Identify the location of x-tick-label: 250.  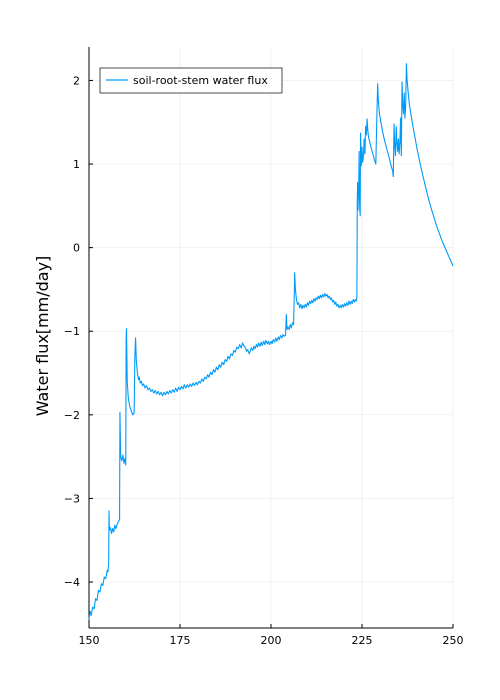
(453, 640).